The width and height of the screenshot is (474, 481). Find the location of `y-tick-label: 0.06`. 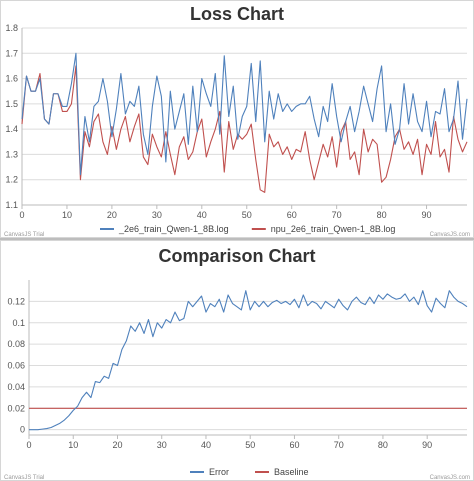

y-tick-label: 0.06 is located at coordinates (16, 366).